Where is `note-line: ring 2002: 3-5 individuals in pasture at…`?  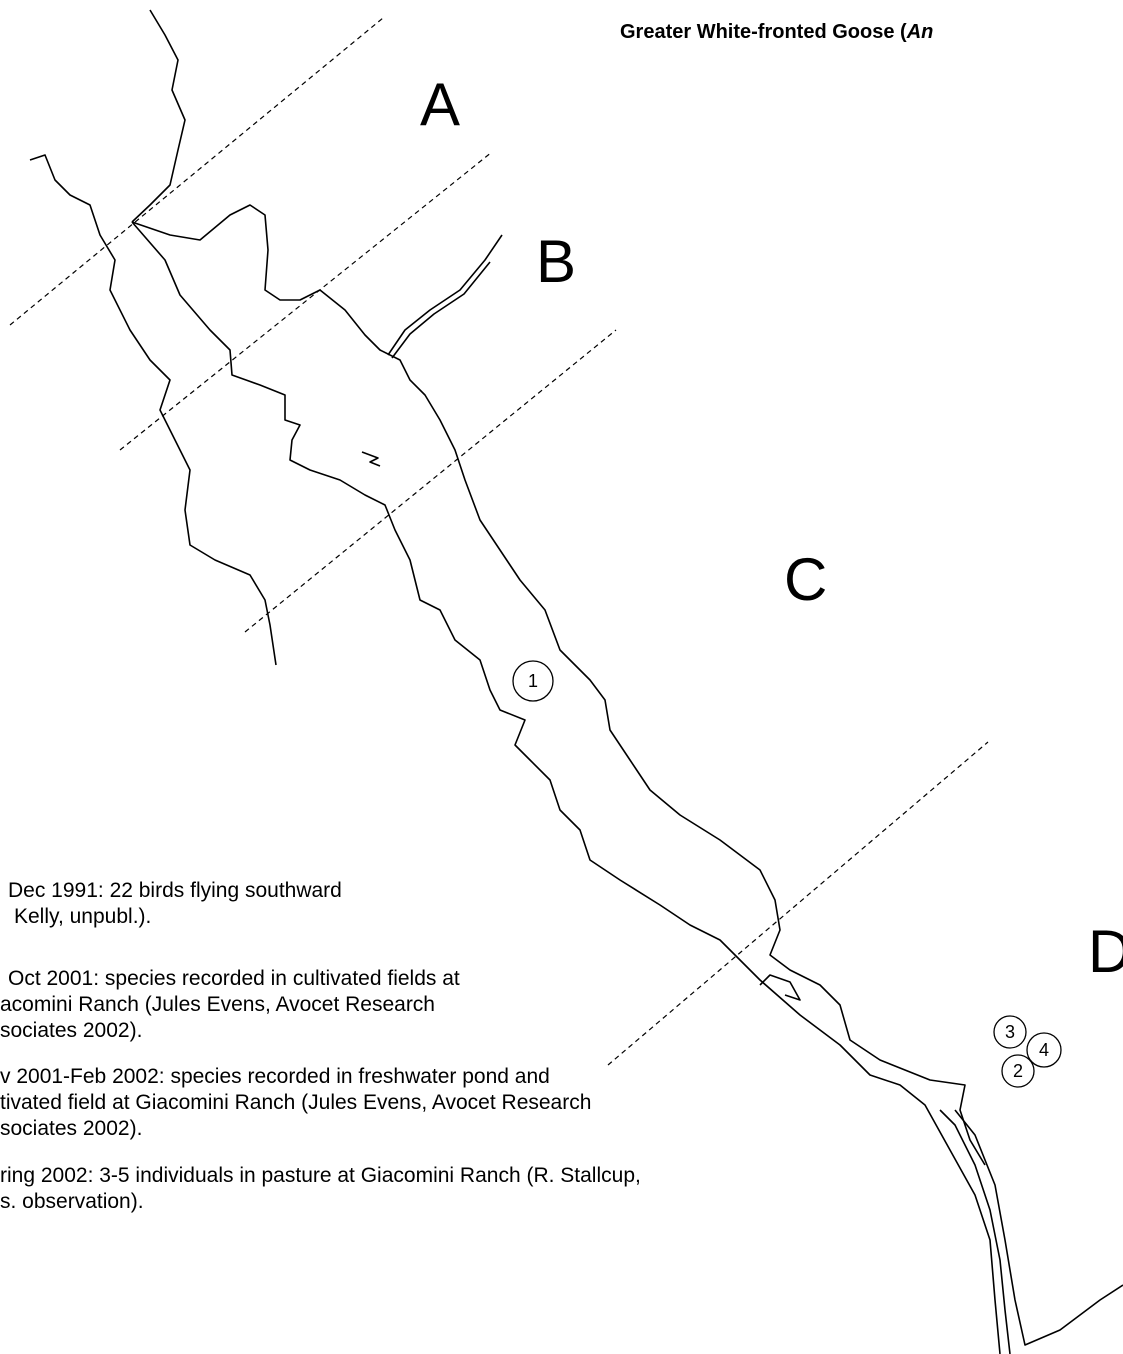 note-line: ring 2002: 3-5 individuals in pasture at… is located at coordinates (320, 1175).